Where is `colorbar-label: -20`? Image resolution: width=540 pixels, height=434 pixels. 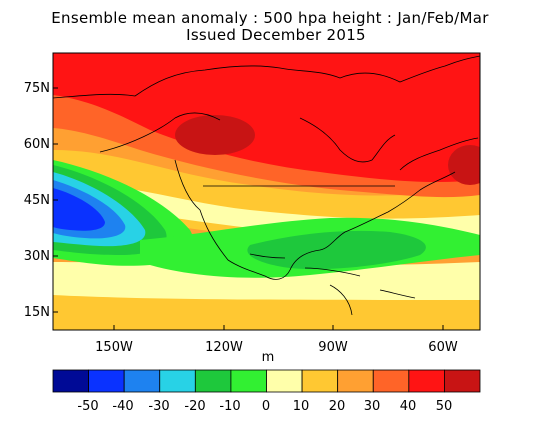
colorbar-label: -20 is located at coordinates (195, 406).